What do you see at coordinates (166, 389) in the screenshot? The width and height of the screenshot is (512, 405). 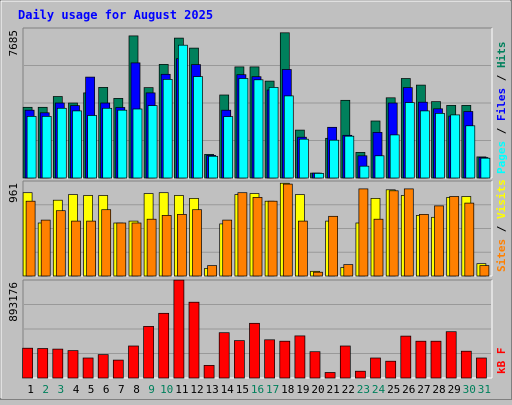 I see `x-tick-label: 10` at bounding box center [166, 389].